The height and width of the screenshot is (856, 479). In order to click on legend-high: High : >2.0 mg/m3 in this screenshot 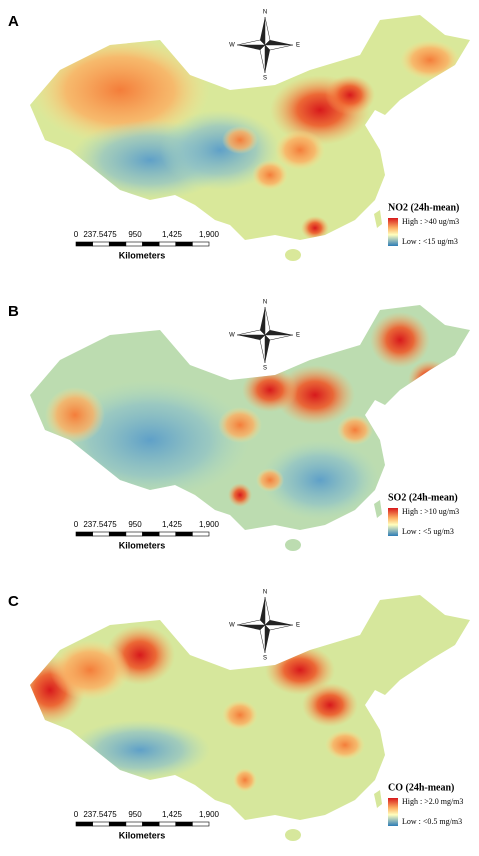, I will do `click(432, 801)`.